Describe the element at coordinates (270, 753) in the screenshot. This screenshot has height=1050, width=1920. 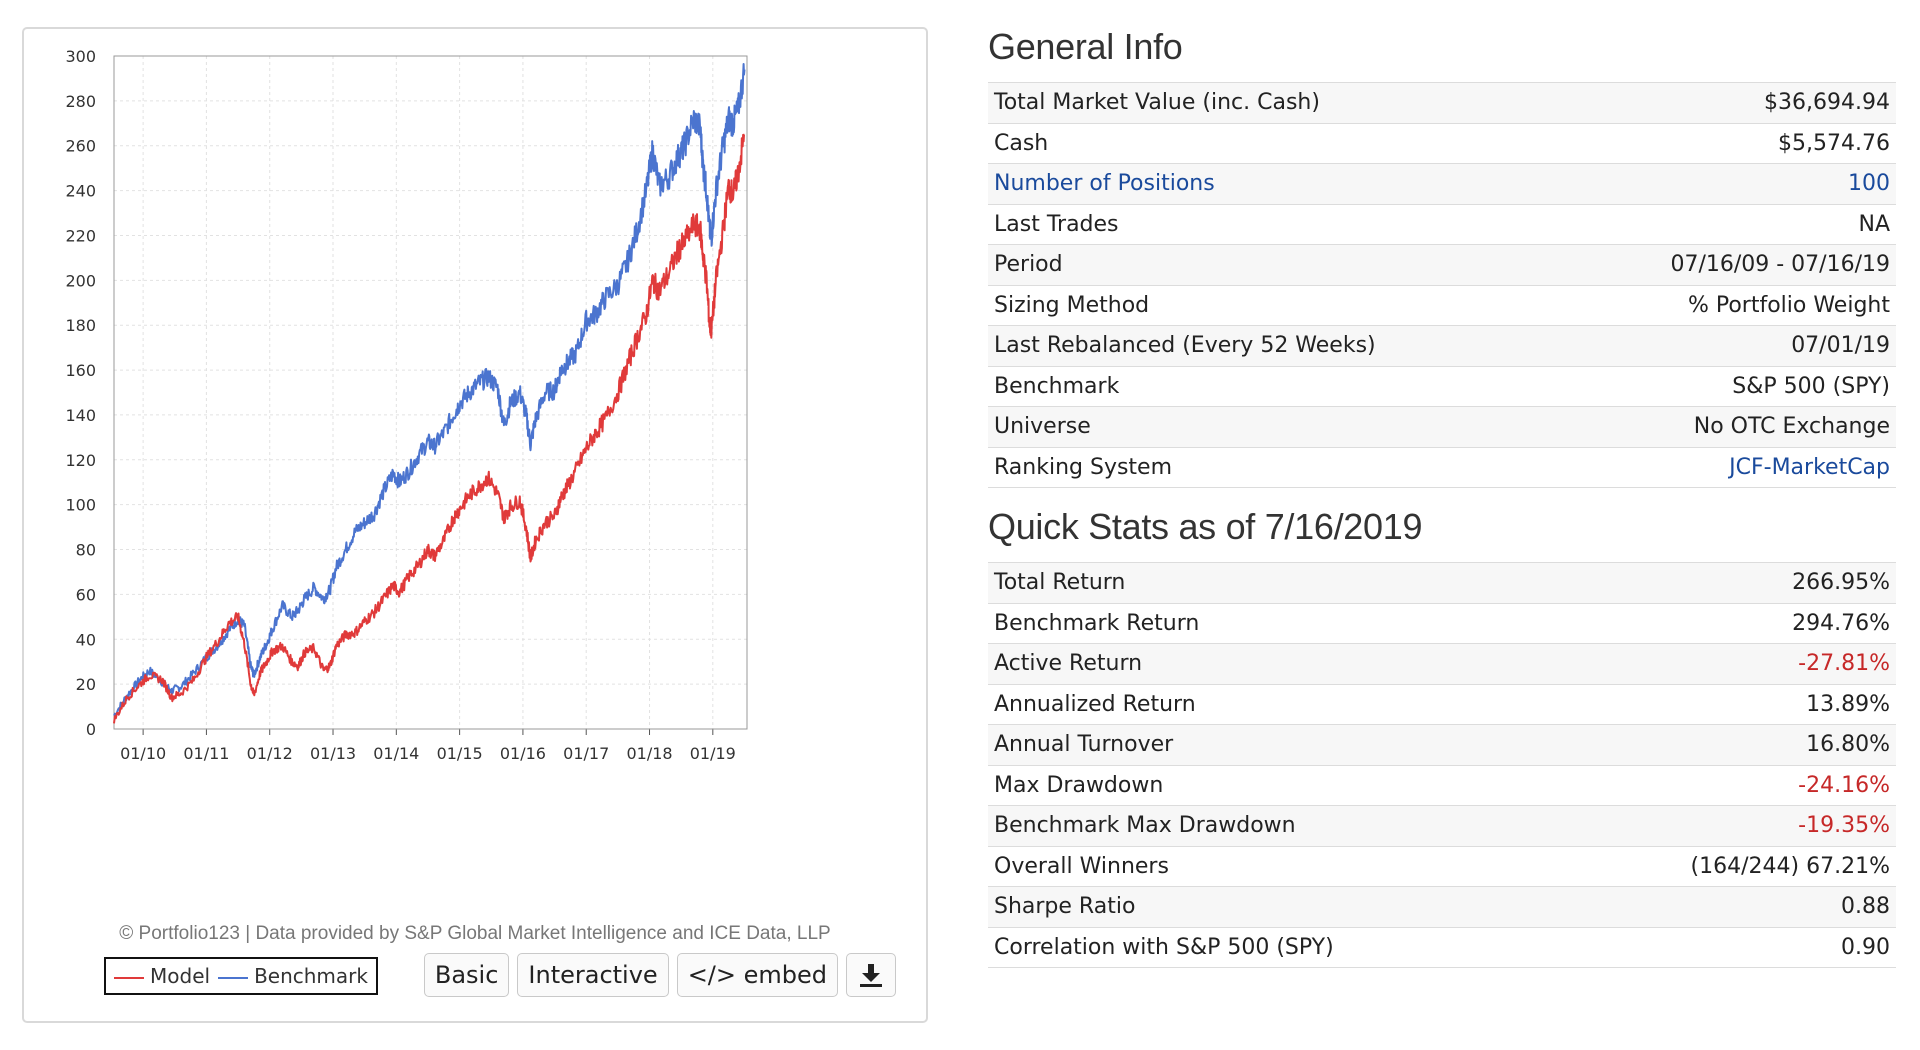
I see `x-tick-label: 01/12` at that location.